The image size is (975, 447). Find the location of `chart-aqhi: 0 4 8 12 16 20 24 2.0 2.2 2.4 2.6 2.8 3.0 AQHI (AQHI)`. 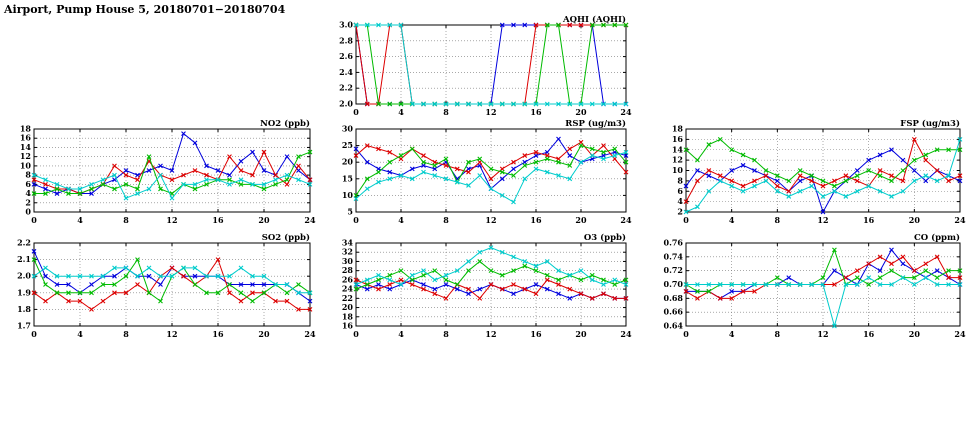

chart-aqhi: 0 4 8 12 16 20 24 2.0 2.2 2.4 2.6 2.8 3.0 AQHI (AQHI) is located at coordinates (478, 66).